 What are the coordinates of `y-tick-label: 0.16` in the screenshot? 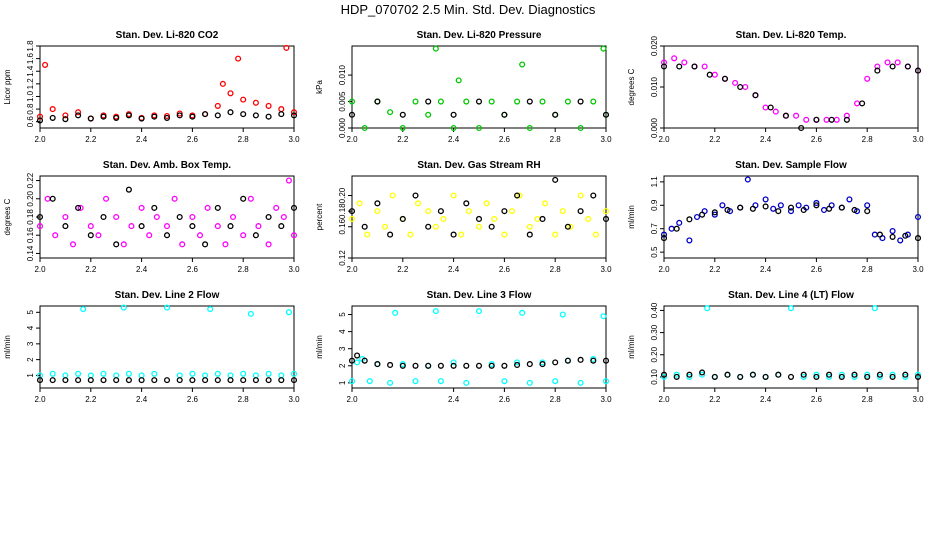 It's located at (30, 235).